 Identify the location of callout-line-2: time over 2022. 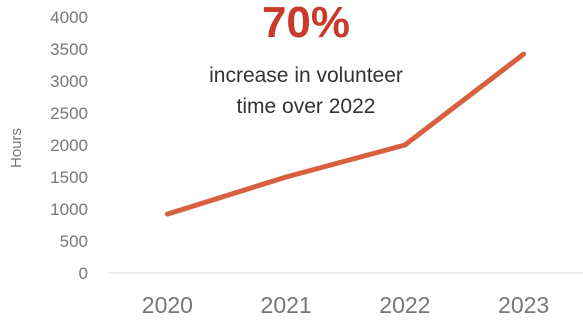
(306, 106).